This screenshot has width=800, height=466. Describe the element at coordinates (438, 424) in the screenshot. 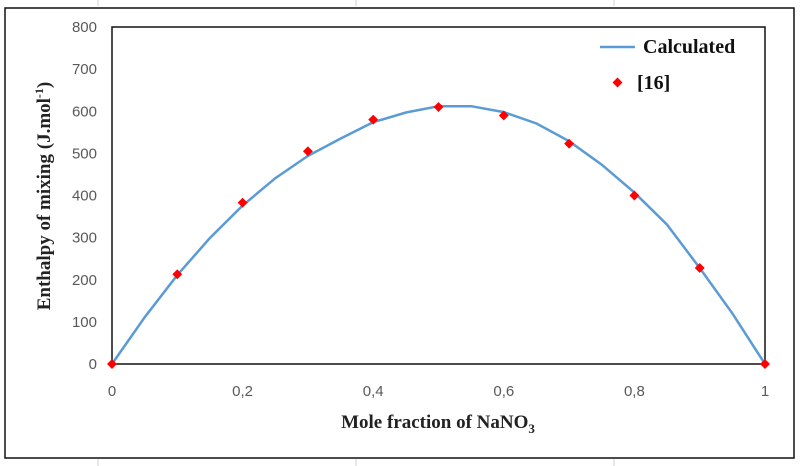

I see `x-axis-label: Mole fraction of NaNO3` at that location.